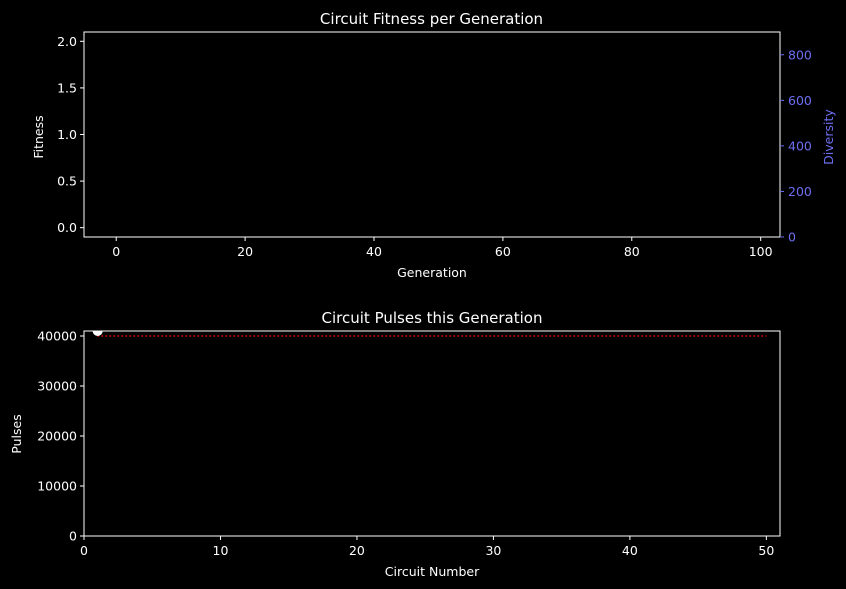  Describe the element at coordinates (427, 547) in the screenshot. I see `pulses-x-ticks: 0 10 20 30 40 50` at that location.